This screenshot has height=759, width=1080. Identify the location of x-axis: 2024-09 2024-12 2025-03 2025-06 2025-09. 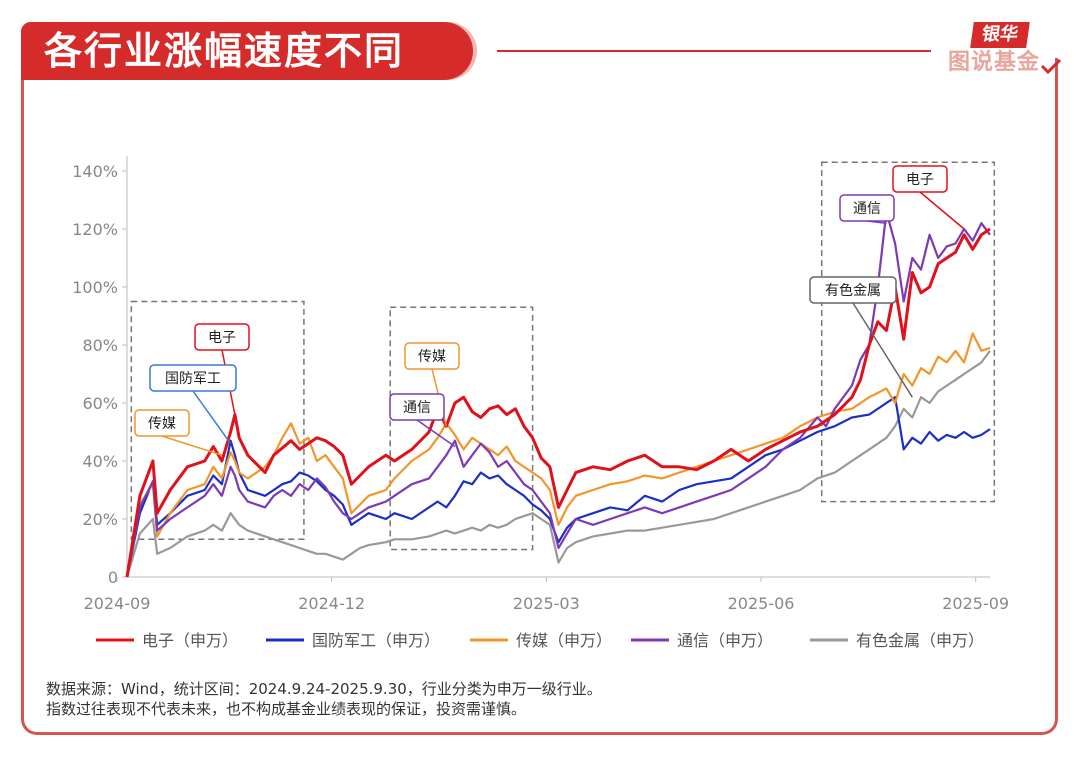
(546, 594).